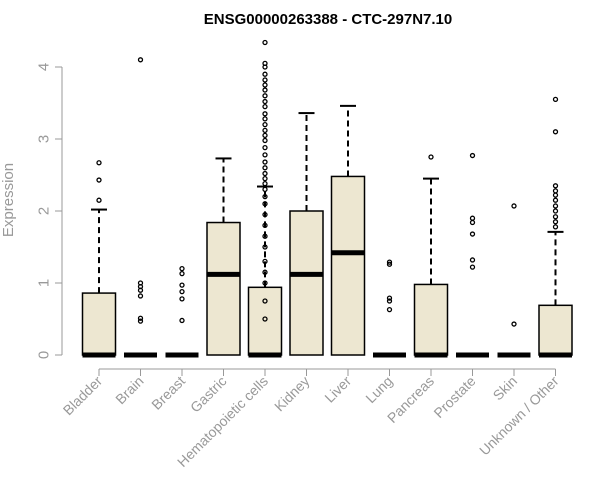 This screenshot has width=600, height=500. I want to click on y-tick-label: 0, so click(44, 355).